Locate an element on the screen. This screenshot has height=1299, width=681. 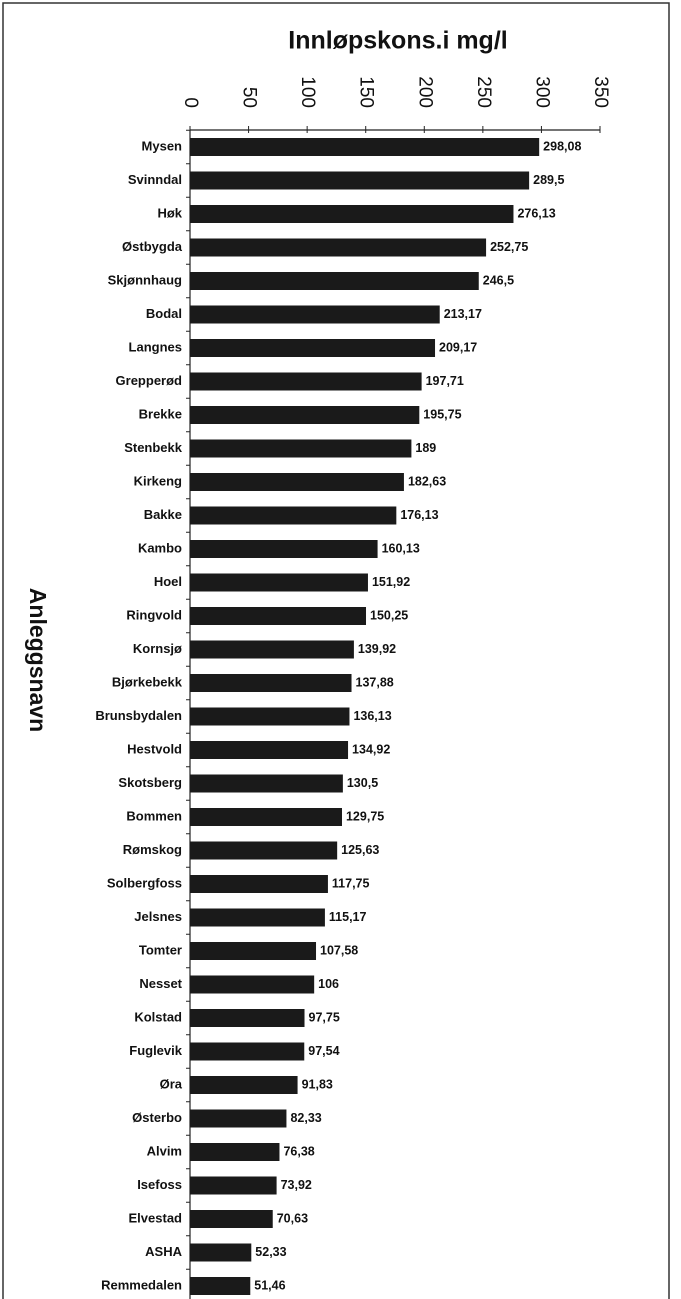
value-label: 136,13 is located at coordinates (372, 716).